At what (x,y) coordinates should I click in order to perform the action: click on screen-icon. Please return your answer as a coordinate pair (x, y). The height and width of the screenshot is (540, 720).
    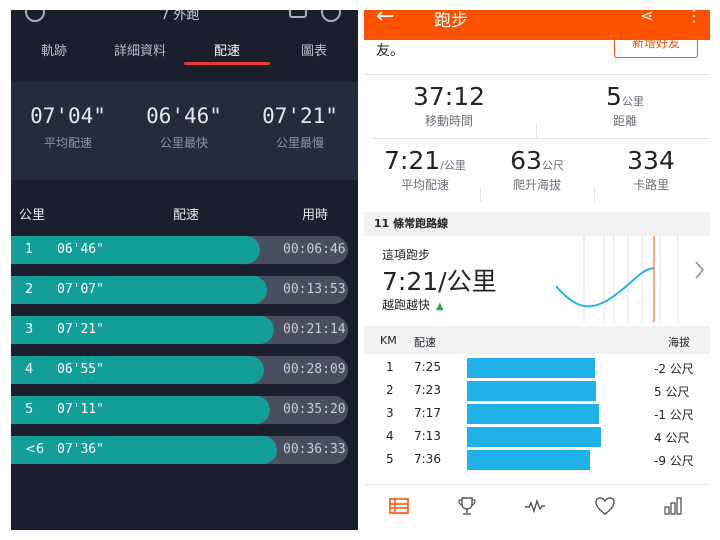
    Looking at the image, I should click on (298, 14).